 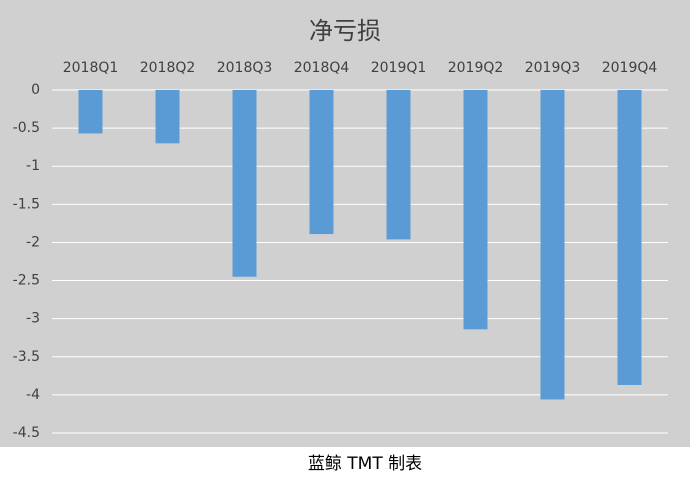 I want to click on x-tick-label: 2018Q3, so click(x=245, y=68).